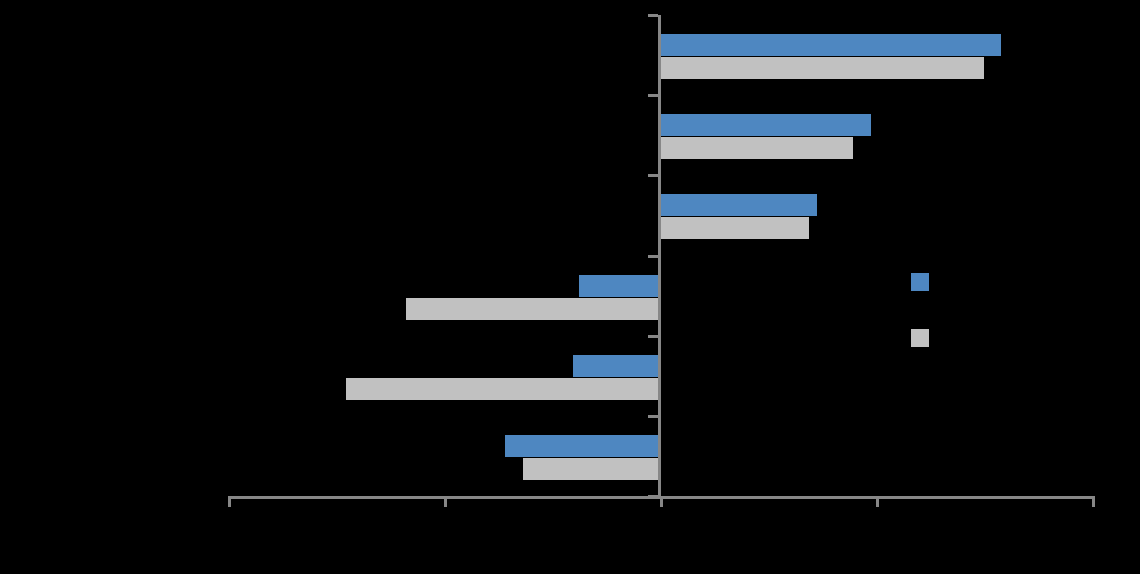  What do you see at coordinates (920, 338) in the screenshot?
I see `legend-swatch-gray` at bounding box center [920, 338].